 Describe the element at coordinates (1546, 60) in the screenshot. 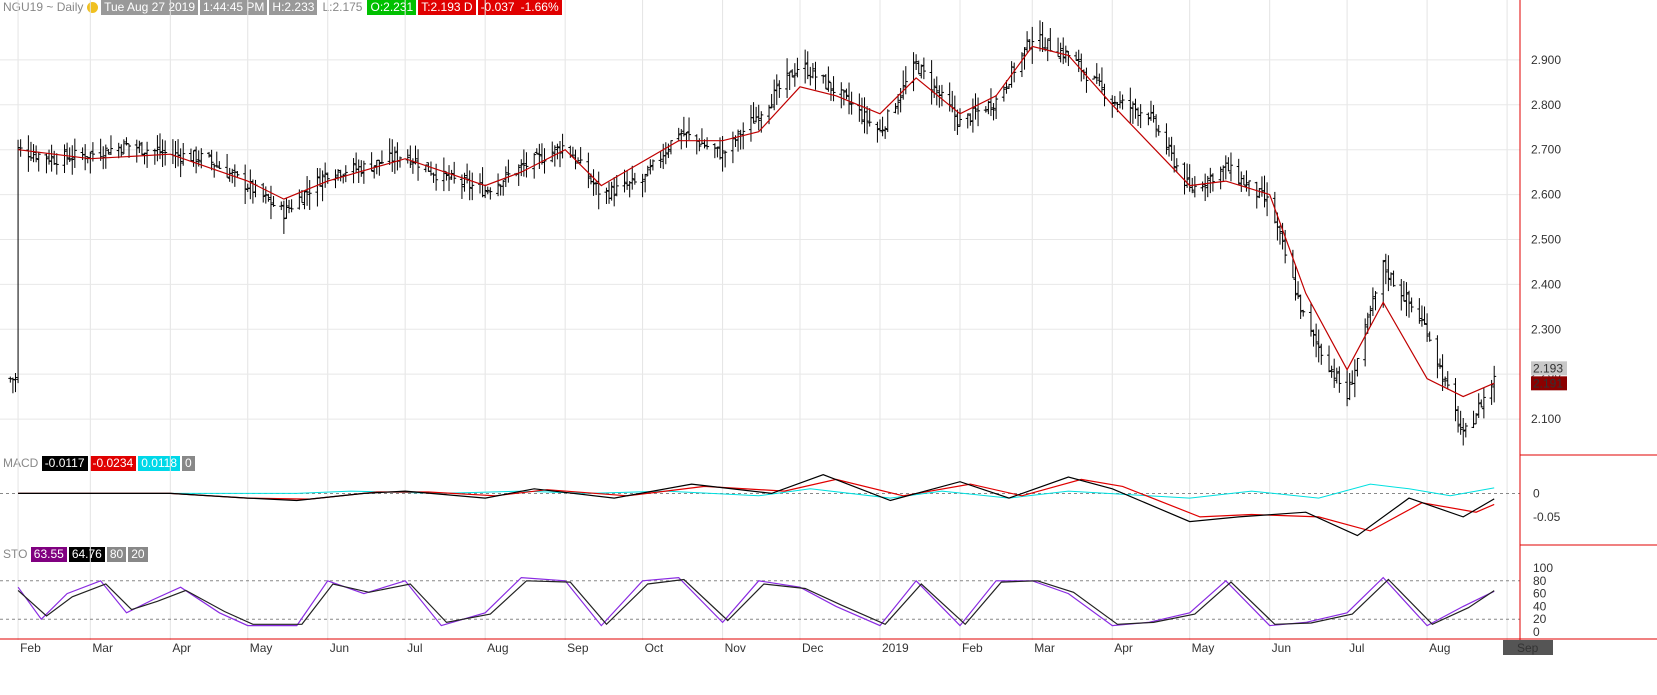

I see `price-tick-label: 2.900` at that location.